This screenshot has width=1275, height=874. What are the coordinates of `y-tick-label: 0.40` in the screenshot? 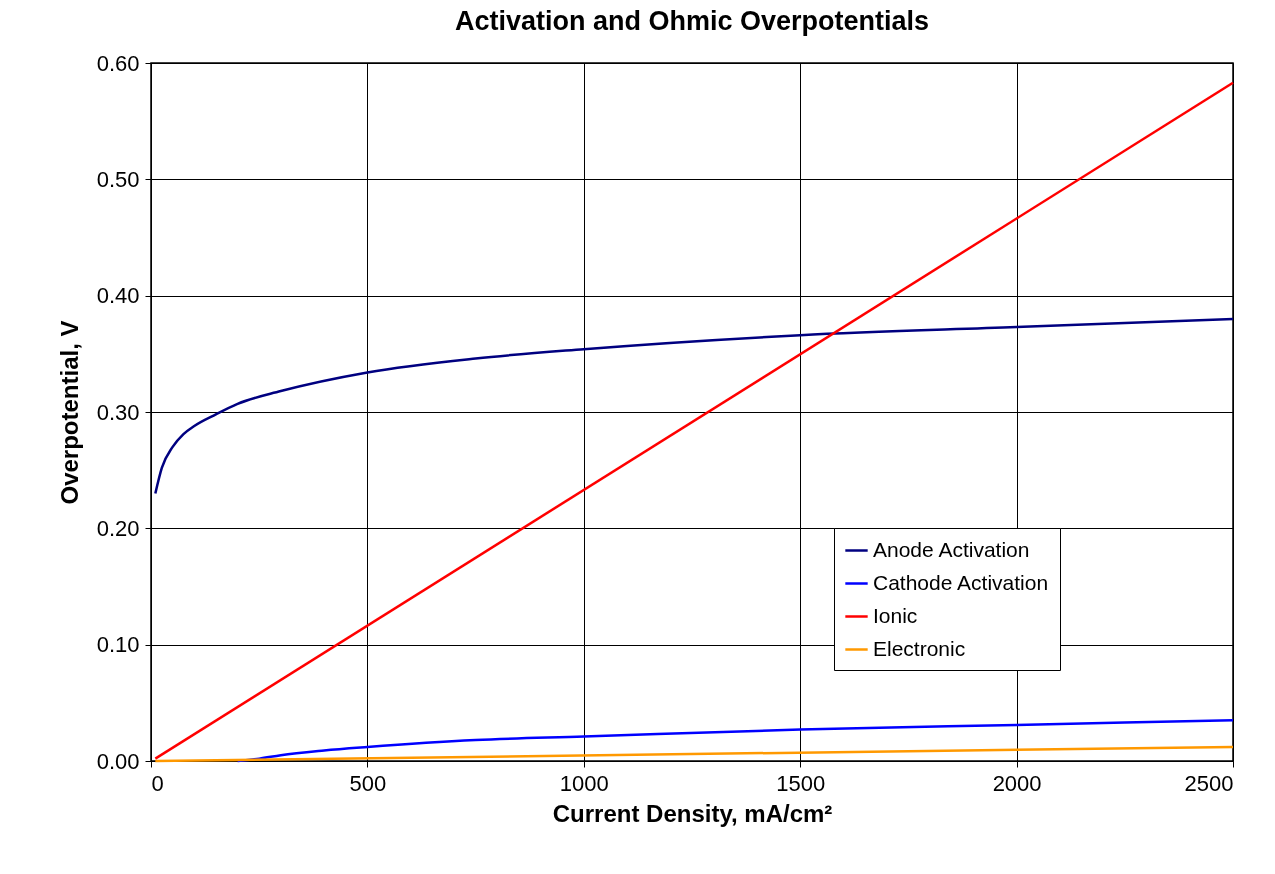 It's located at (118, 296).